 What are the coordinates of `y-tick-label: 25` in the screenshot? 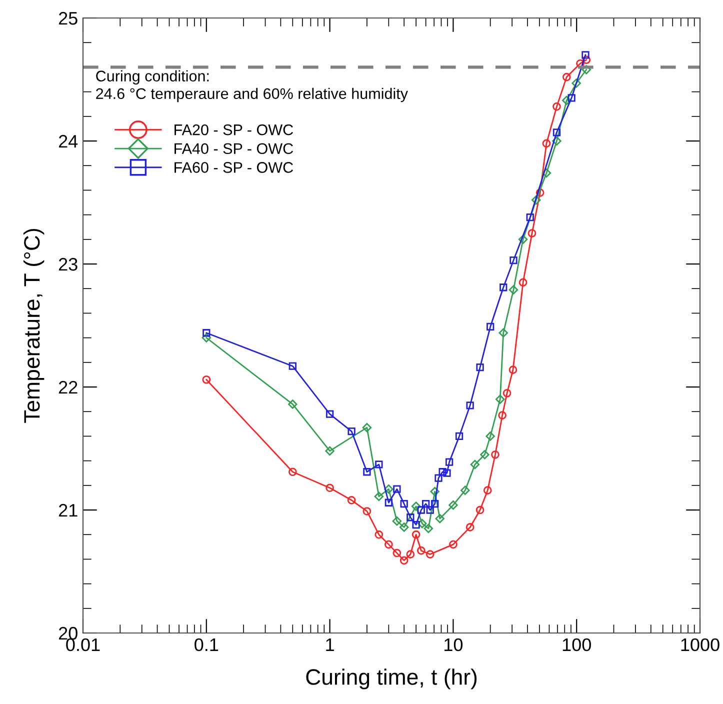 It's located at (68, 18).